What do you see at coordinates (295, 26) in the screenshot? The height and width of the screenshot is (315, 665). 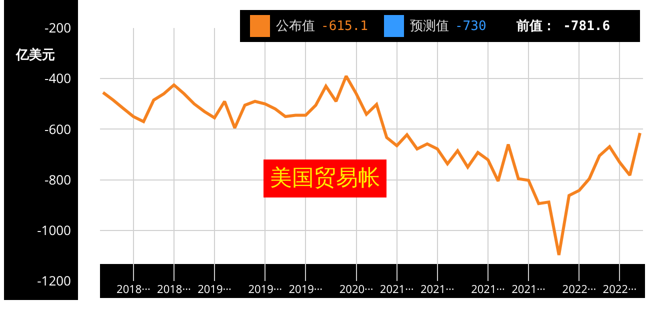 I see `legend-label: 公布值` at bounding box center [295, 26].